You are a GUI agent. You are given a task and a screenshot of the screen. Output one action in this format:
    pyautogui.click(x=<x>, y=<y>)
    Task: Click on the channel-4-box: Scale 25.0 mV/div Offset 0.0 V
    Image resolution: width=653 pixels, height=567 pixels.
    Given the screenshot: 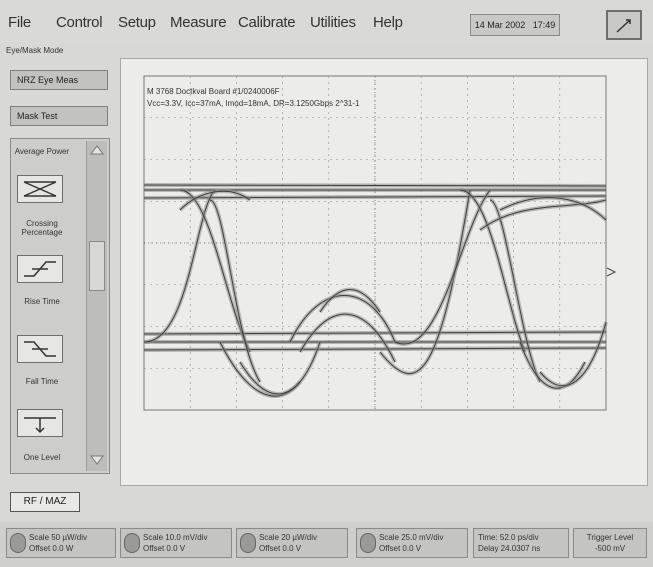 What is the action you would take?
    pyautogui.click(x=412, y=543)
    